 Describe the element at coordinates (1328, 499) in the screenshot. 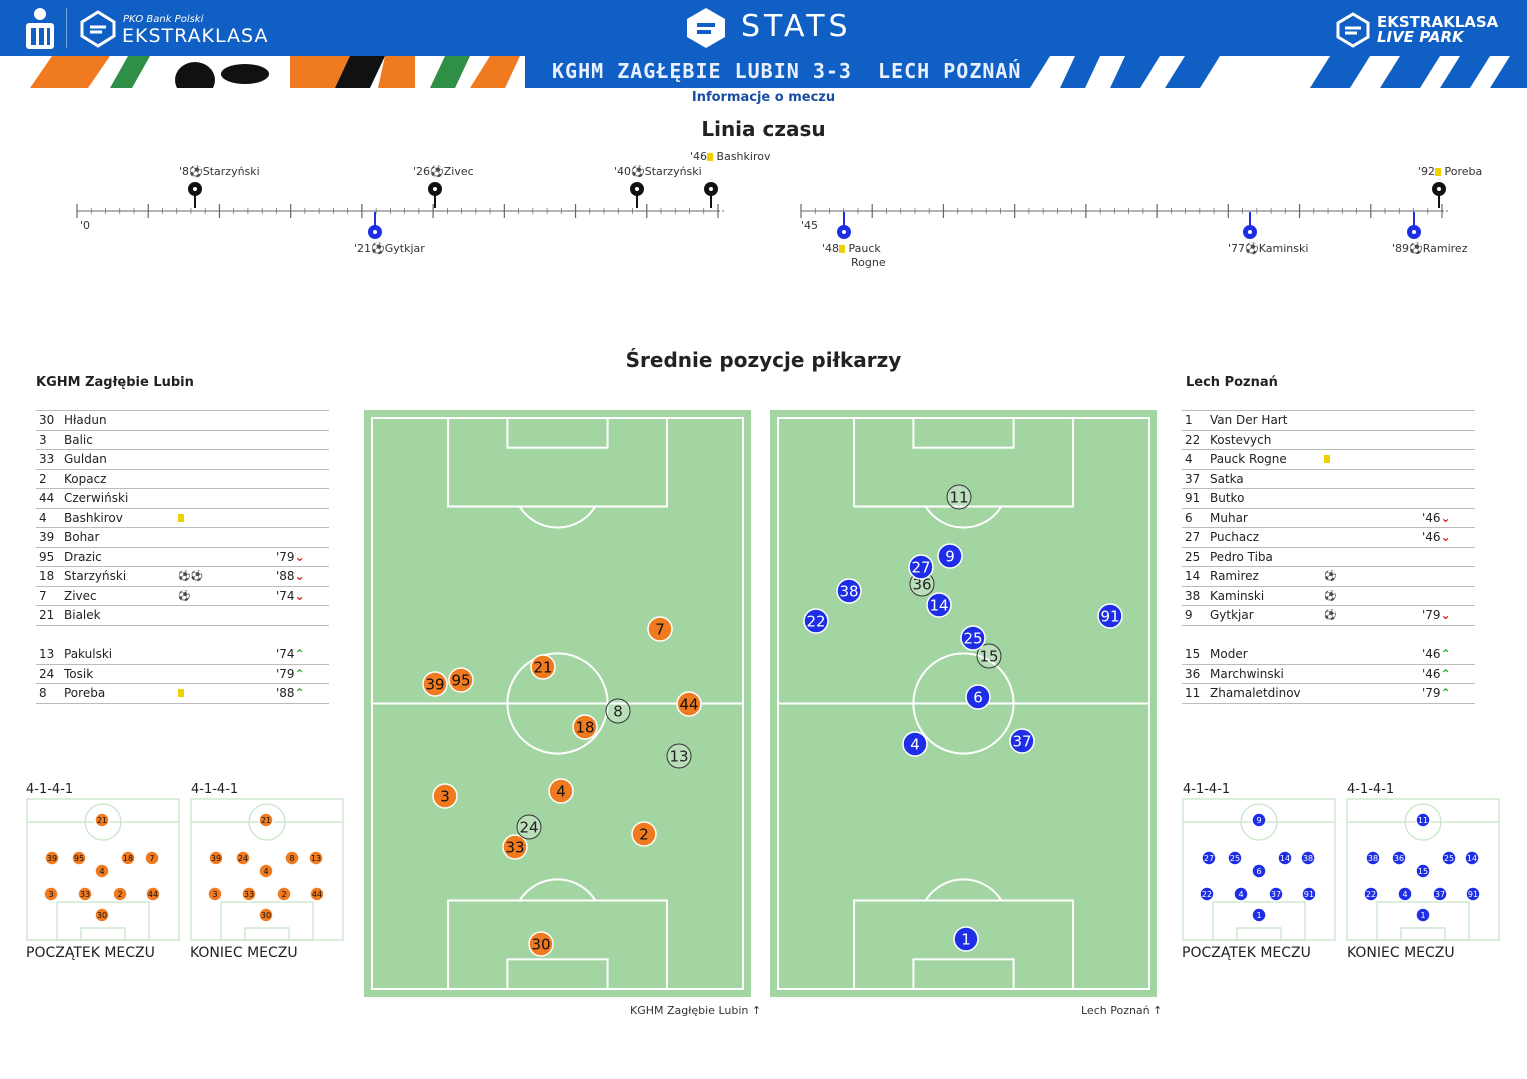

I see `roster-row: 91 Butko` at that location.